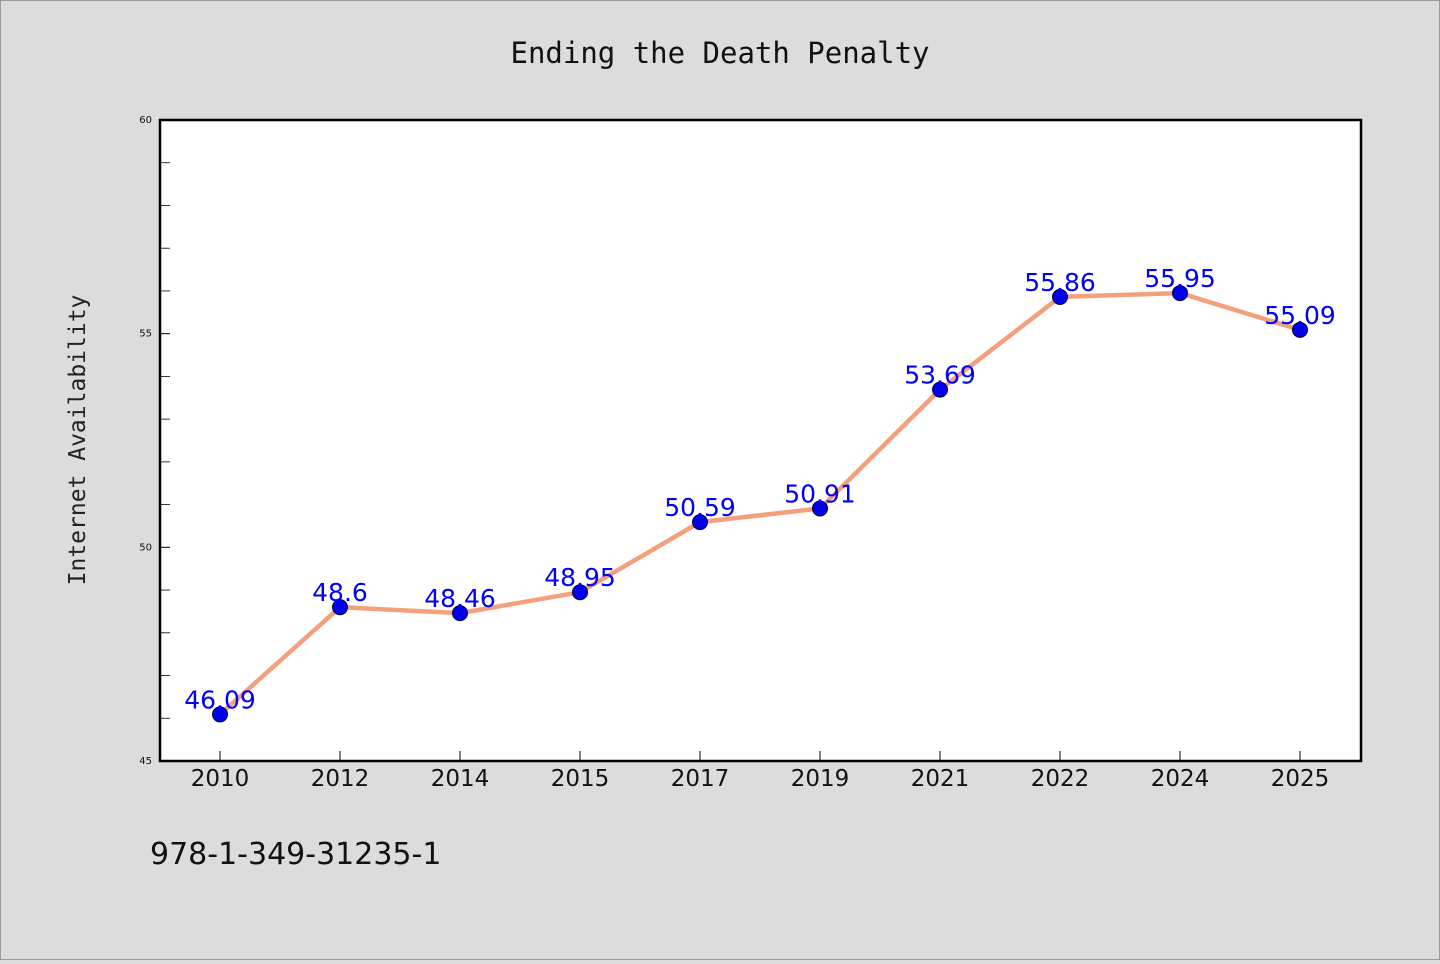  I want to click on data-label: 55.09, so click(1300, 315).